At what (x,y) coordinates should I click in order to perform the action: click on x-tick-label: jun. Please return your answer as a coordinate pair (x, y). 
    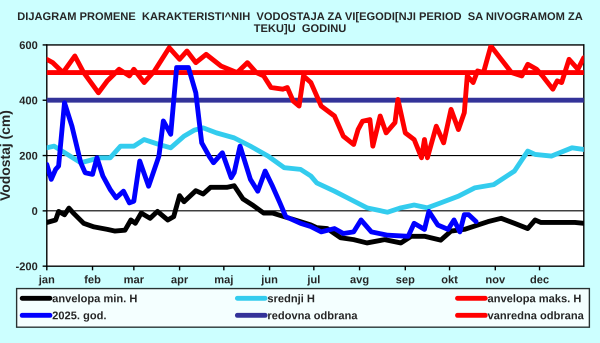
    Looking at the image, I should click on (269, 280).